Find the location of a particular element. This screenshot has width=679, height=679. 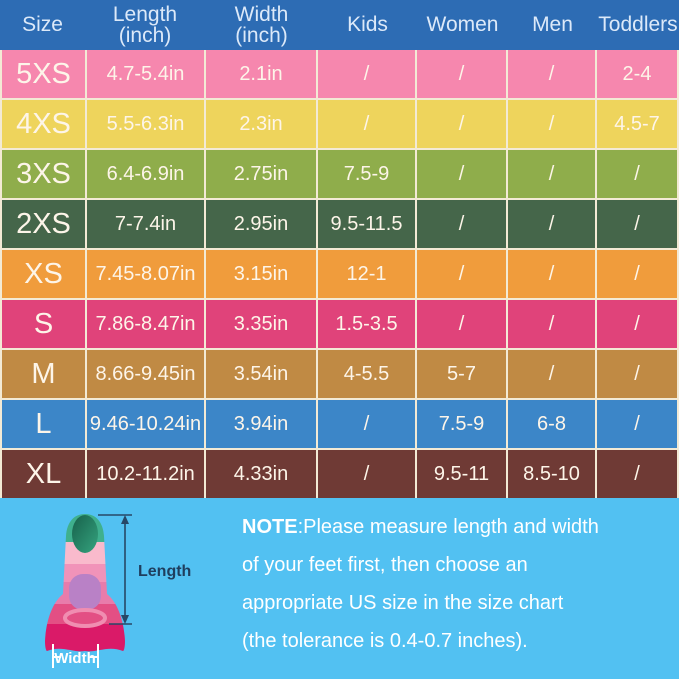

table-row: 5XS 4.7-5.4in 2.1in / / / 2-4 is located at coordinates (339, 74).